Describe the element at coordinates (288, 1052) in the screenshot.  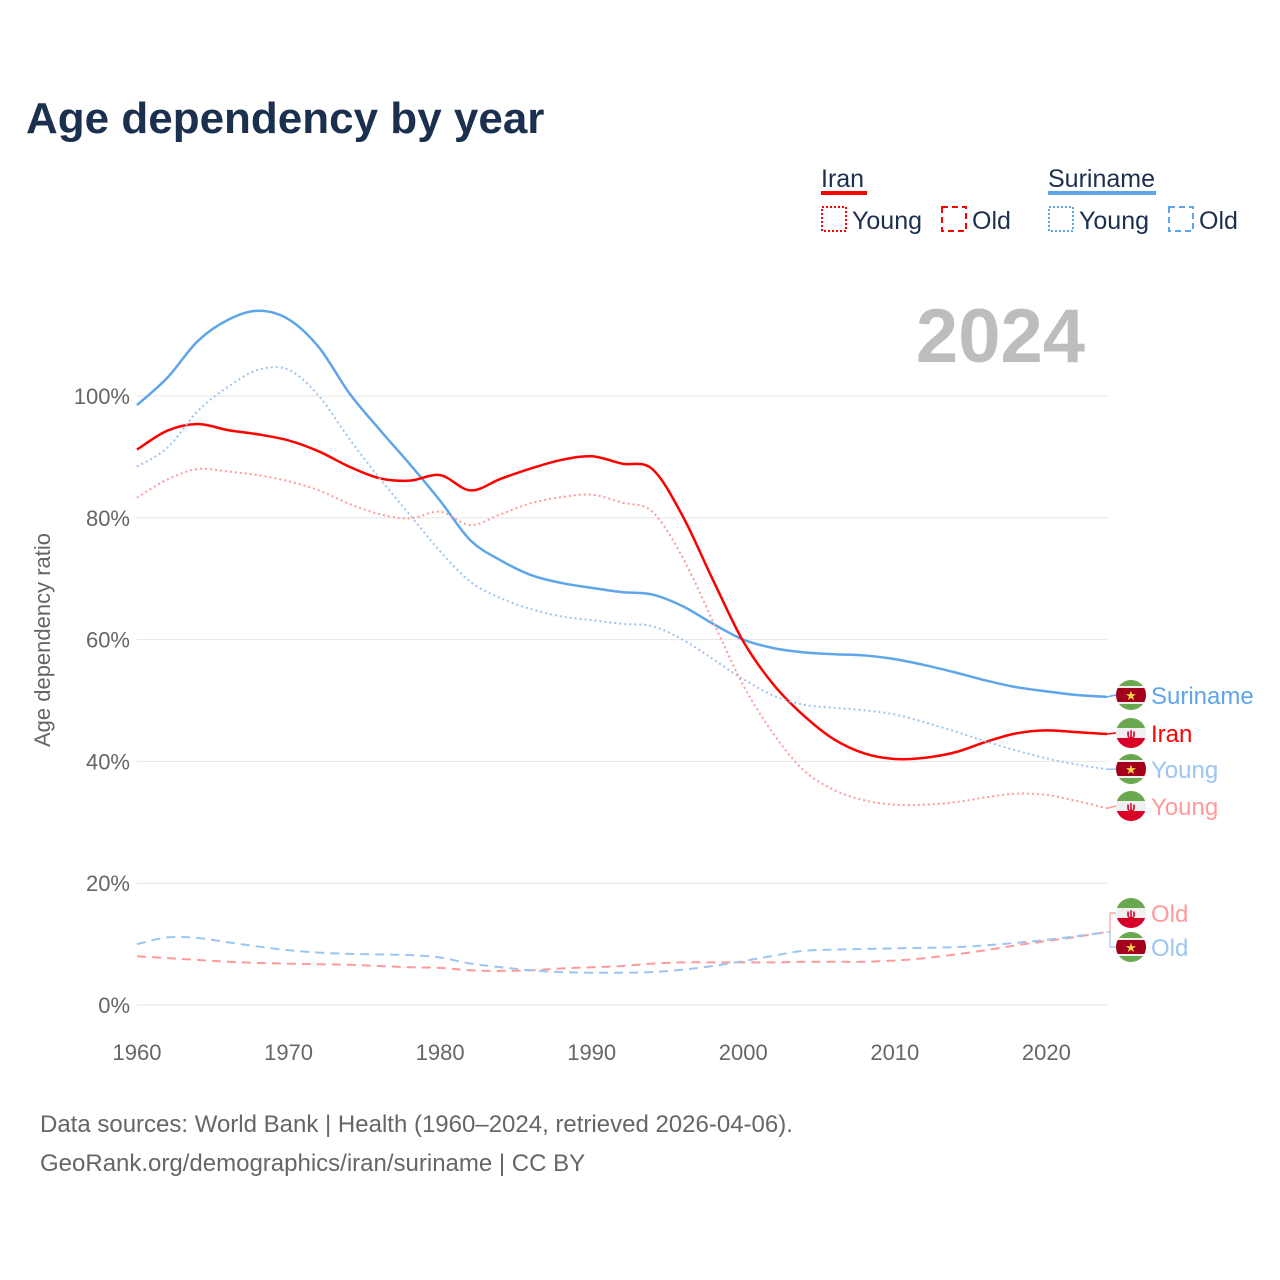
I see `x-tick-label: 1970` at that location.